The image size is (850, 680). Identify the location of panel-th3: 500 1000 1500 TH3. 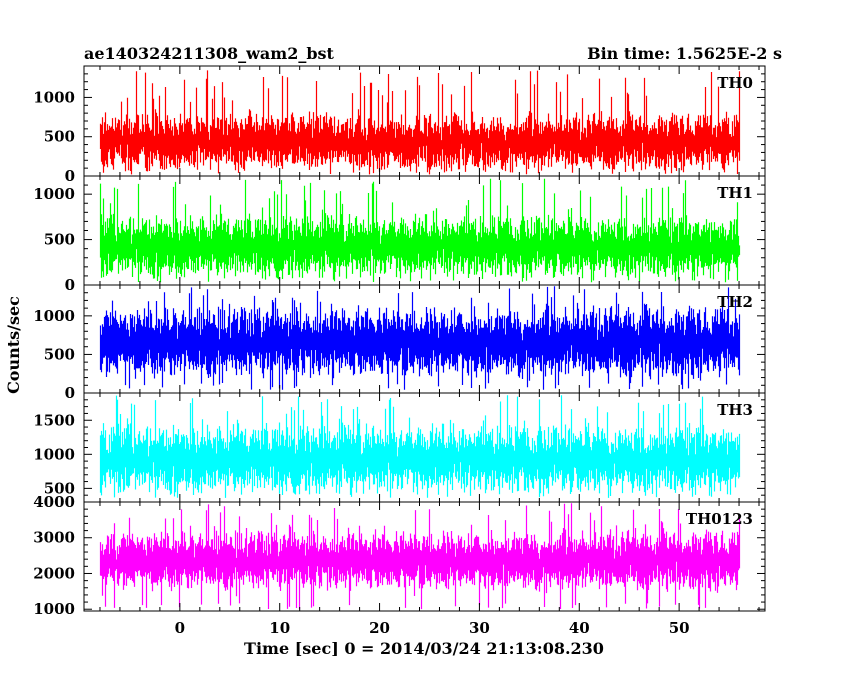
(399, 447).